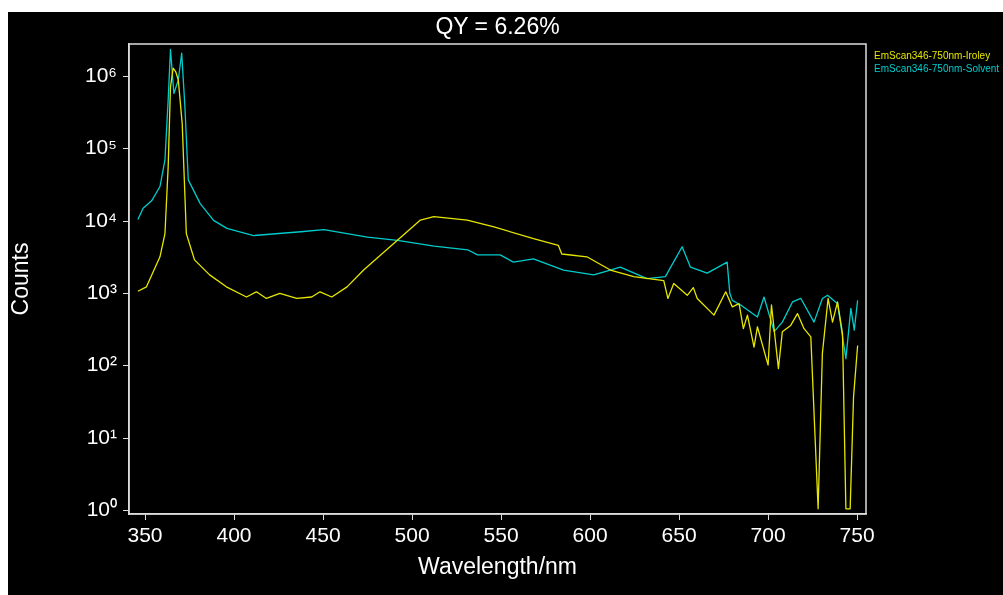  Describe the element at coordinates (100, 75) in the screenshot. I see `y-tick-label: 10⁶` at that location.